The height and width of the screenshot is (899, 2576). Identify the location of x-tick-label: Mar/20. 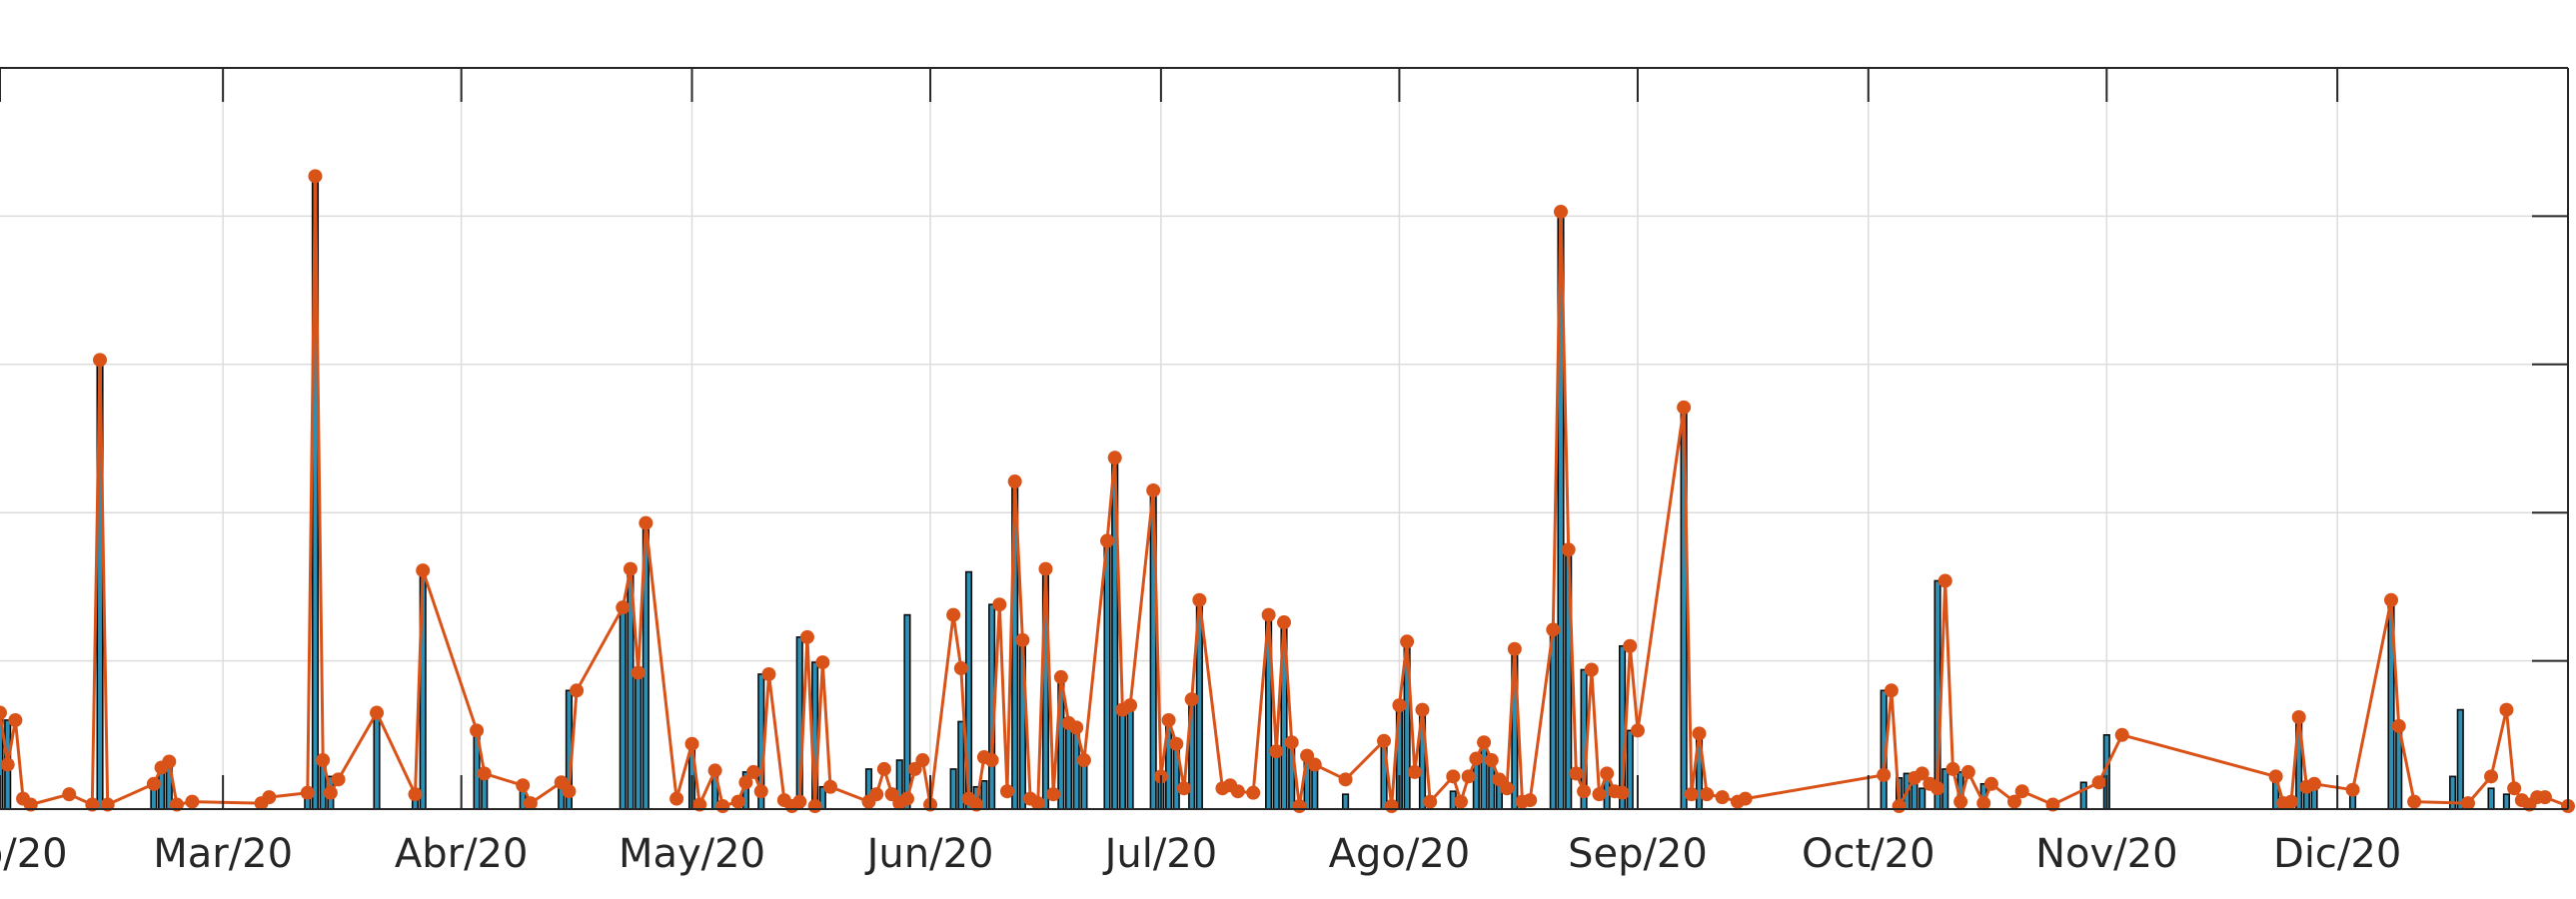
(223, 854).